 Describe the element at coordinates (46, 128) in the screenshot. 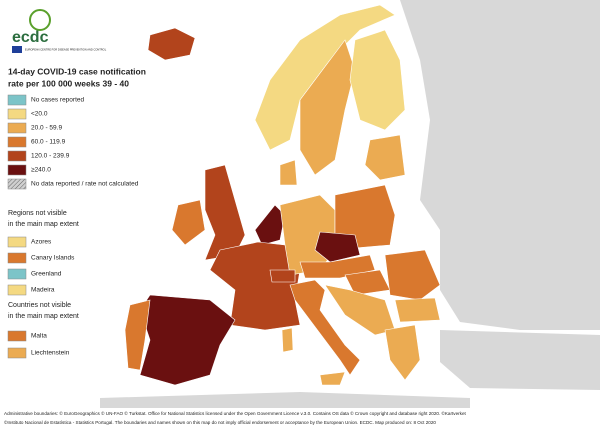

I see `legend-label: 20.0 - 59.9` at that location.